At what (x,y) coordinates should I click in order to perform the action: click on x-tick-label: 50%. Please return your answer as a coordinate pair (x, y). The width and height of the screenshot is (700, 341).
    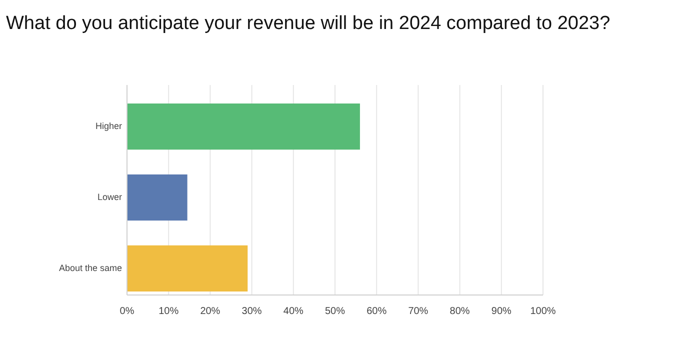
    Looking at the image, I should click on (335, 311).